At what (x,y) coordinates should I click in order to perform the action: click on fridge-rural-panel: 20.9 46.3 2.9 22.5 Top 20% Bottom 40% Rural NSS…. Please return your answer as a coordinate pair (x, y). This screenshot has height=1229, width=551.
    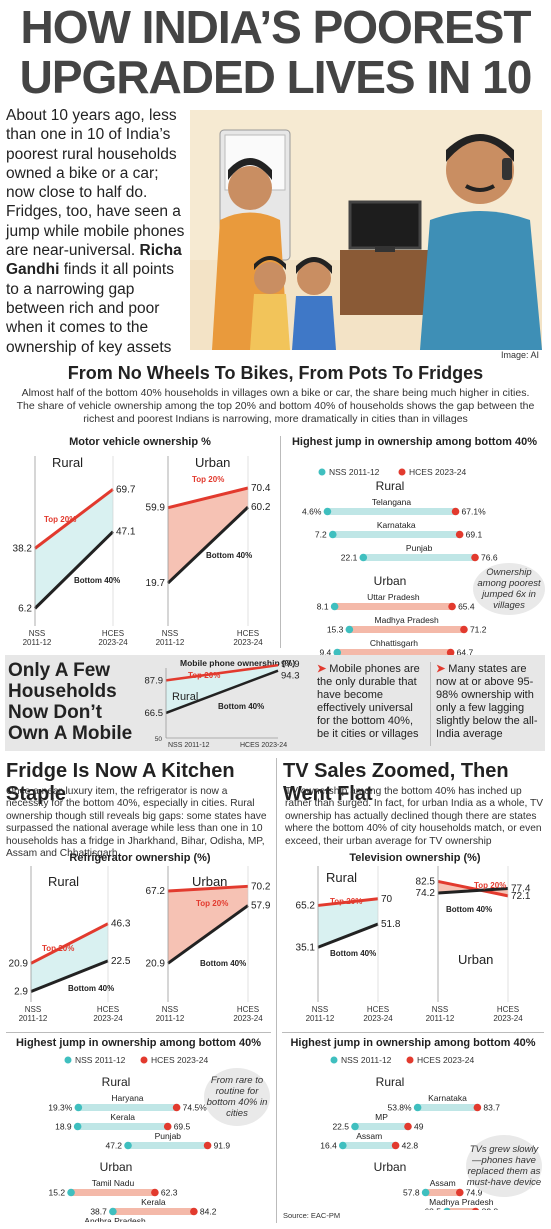
    Looking at the image, I should click on (70, 944).